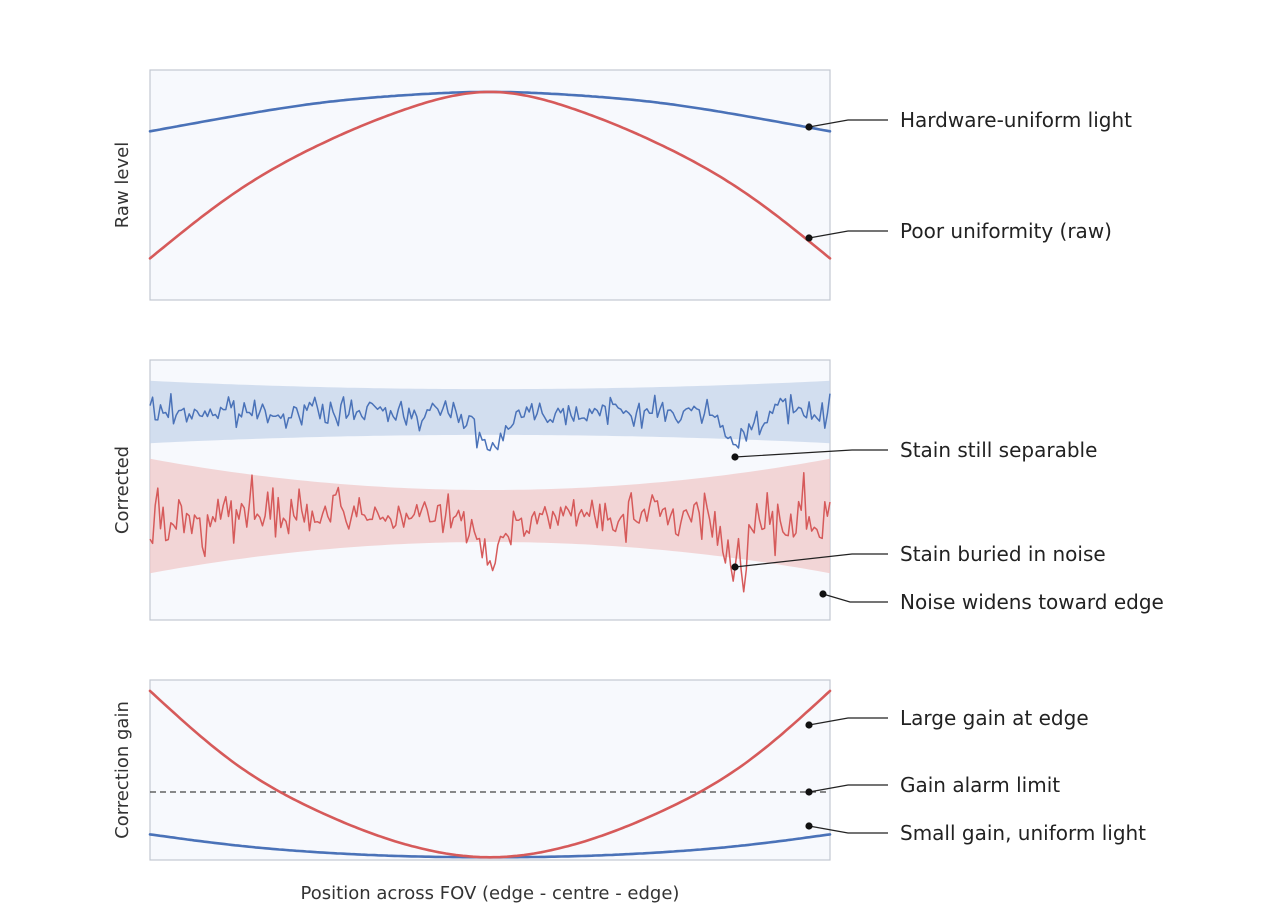 This screenshot has width=1280, height=920. I want to click on correction-gain-plot-area, so click(490, 770).